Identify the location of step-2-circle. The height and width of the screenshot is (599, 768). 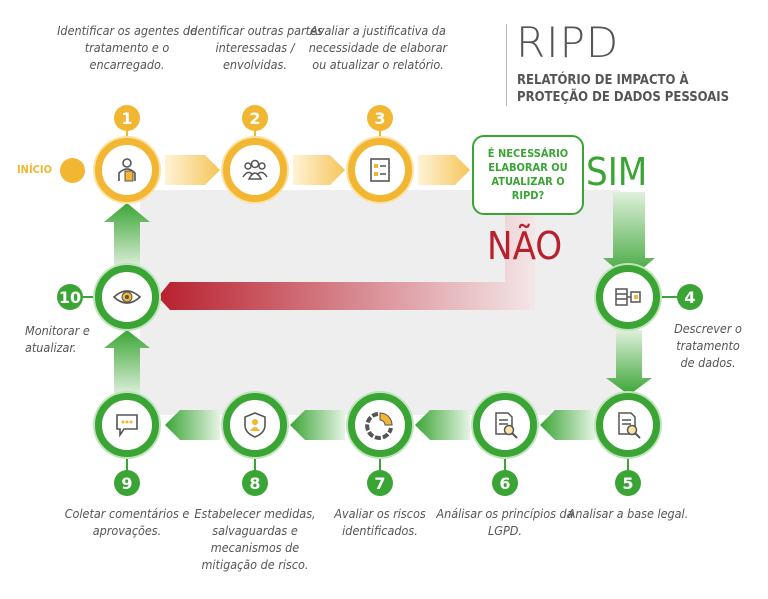
(255, 170).